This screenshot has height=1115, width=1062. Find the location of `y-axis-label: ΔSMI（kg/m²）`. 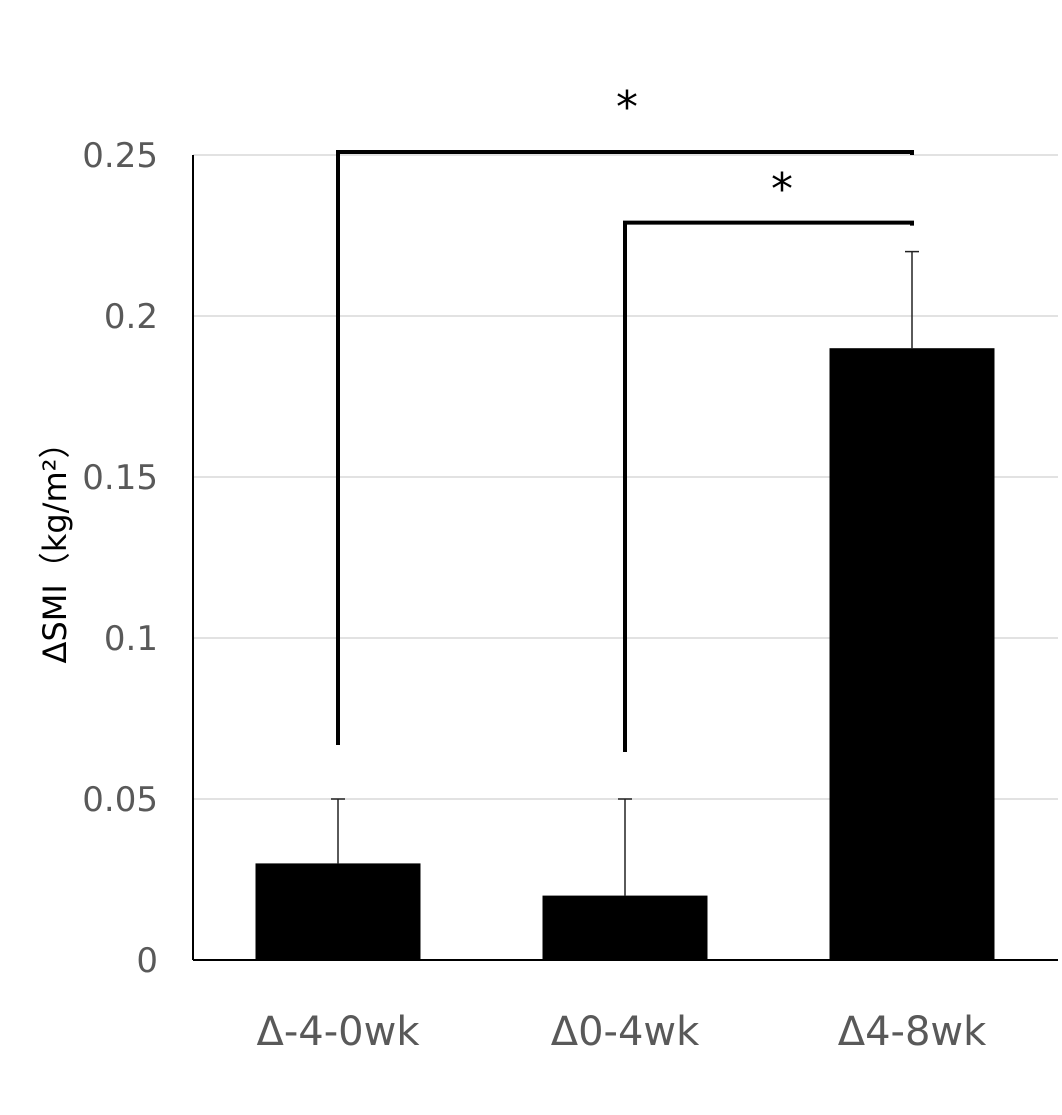

y-axis-label: ΔSMI（kg/m²） is located at coordinates (55, 545).